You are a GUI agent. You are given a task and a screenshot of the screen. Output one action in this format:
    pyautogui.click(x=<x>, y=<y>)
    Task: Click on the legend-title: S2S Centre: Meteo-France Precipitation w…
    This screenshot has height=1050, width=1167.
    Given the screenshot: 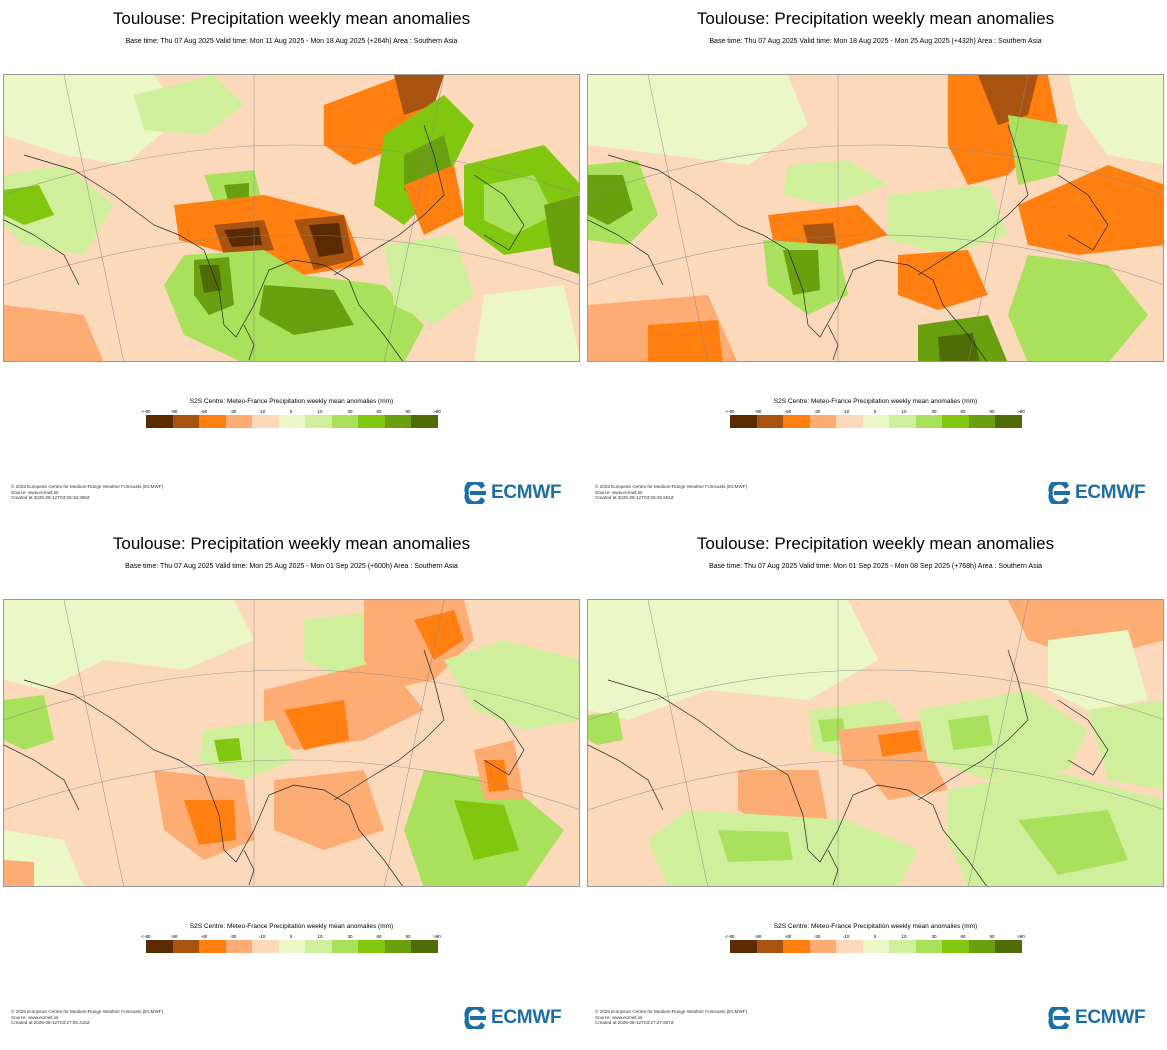 What is the action you would take?
    pyautogui.click(x=875, y=401)
    